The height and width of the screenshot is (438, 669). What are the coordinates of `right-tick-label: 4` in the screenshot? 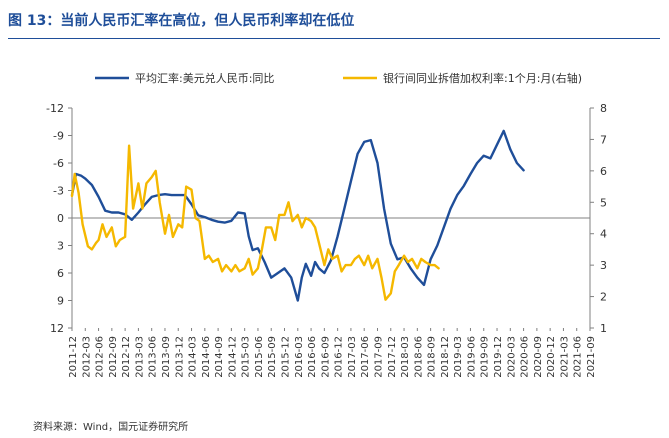 It's located at (603, 234).